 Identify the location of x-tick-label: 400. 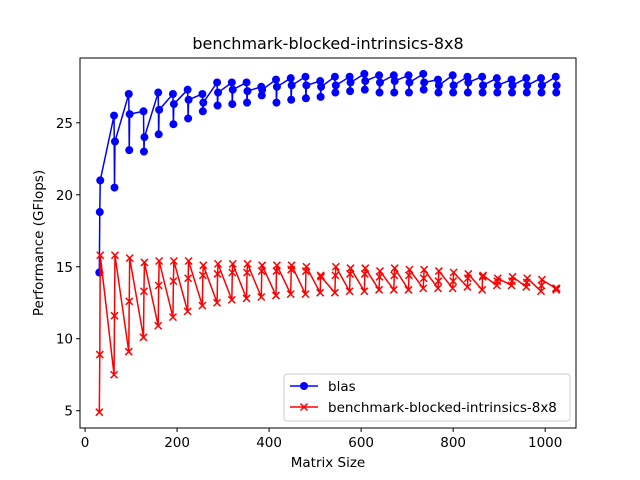
(269, 443).